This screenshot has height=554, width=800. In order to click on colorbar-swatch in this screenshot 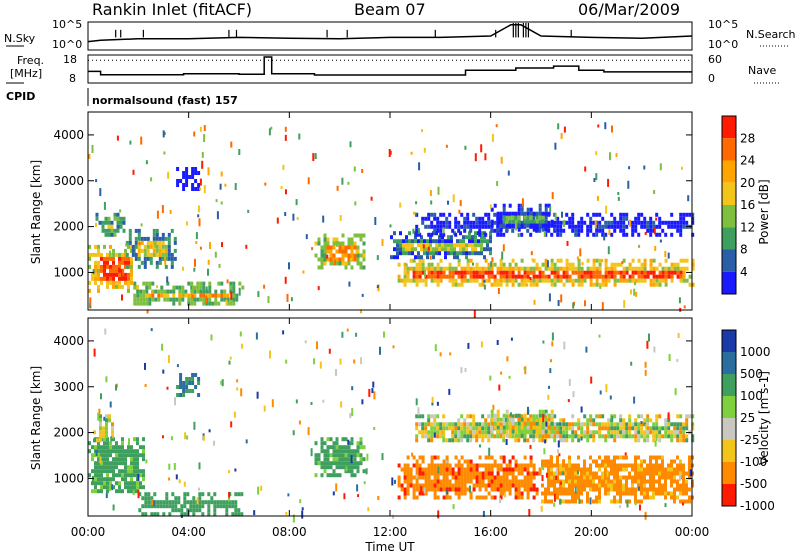, I will do `click(729, 260)`.